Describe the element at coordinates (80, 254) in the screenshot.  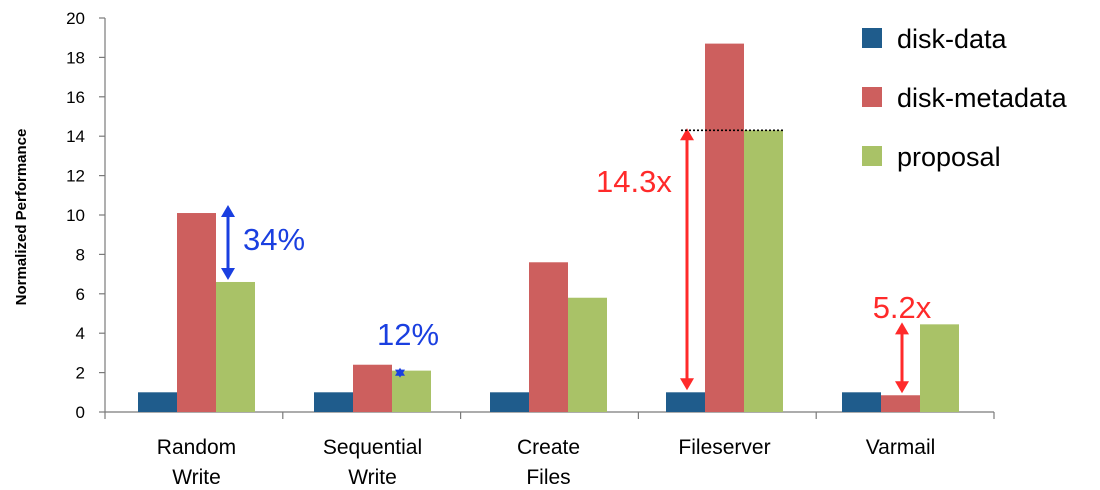
I see `y-tick-label: 8` at that location.